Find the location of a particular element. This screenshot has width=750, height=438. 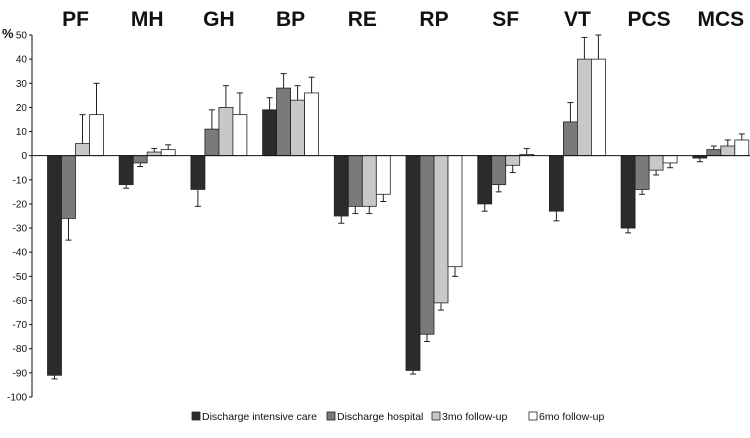

y-tick-label: -10 is located at coordinates (20, 180).